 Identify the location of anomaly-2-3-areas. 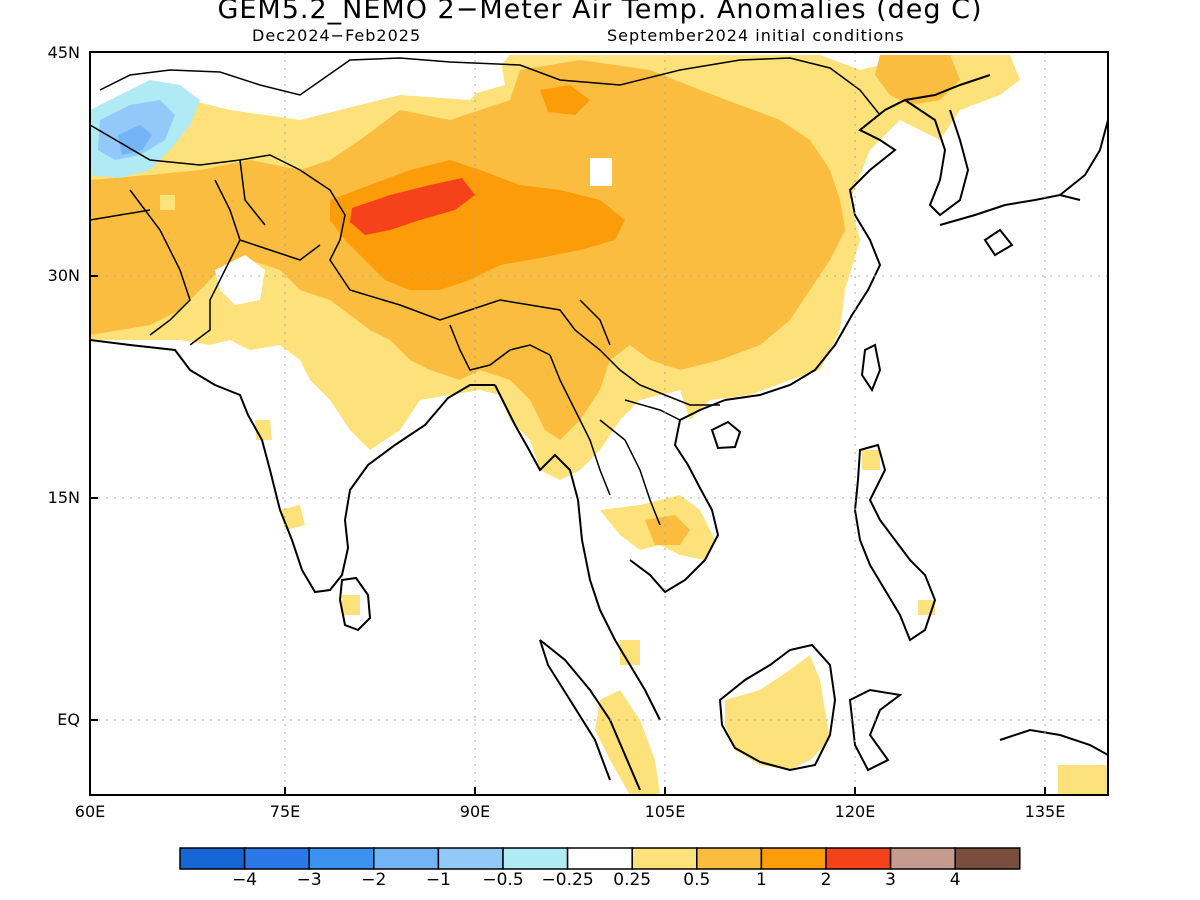
(412, 206).